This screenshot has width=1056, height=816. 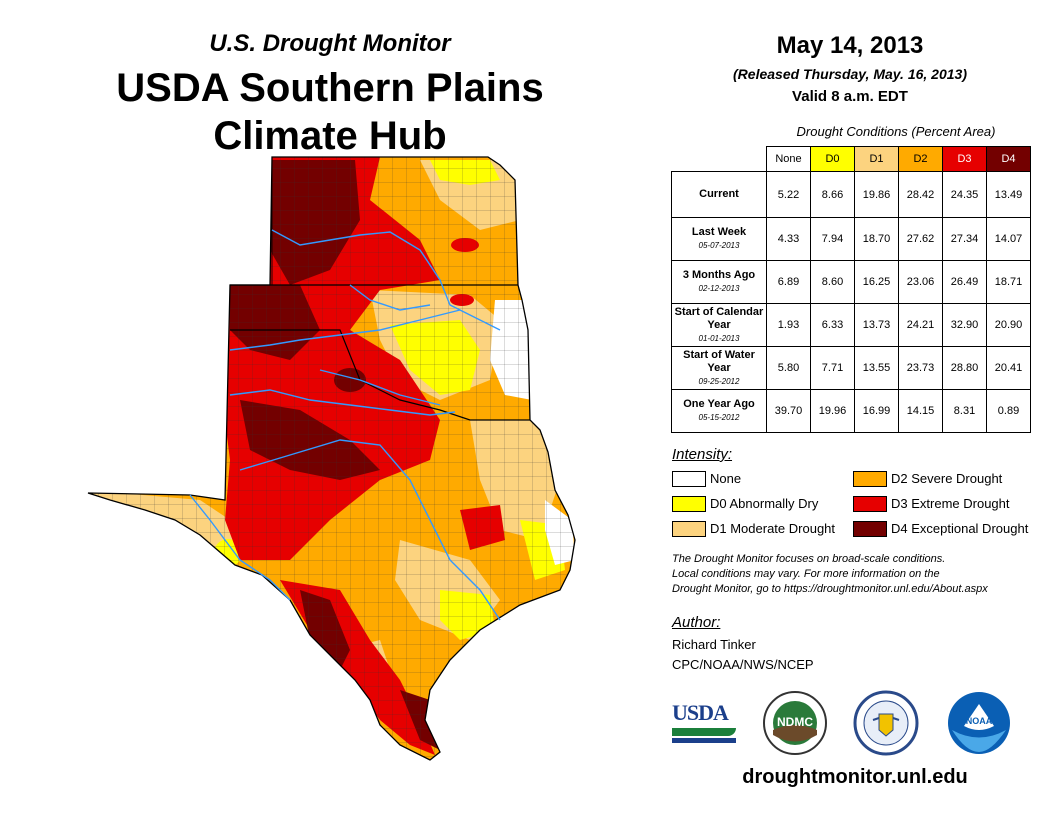 I want to click on usda-logo-text: USDA, so click(x=700, y=712).